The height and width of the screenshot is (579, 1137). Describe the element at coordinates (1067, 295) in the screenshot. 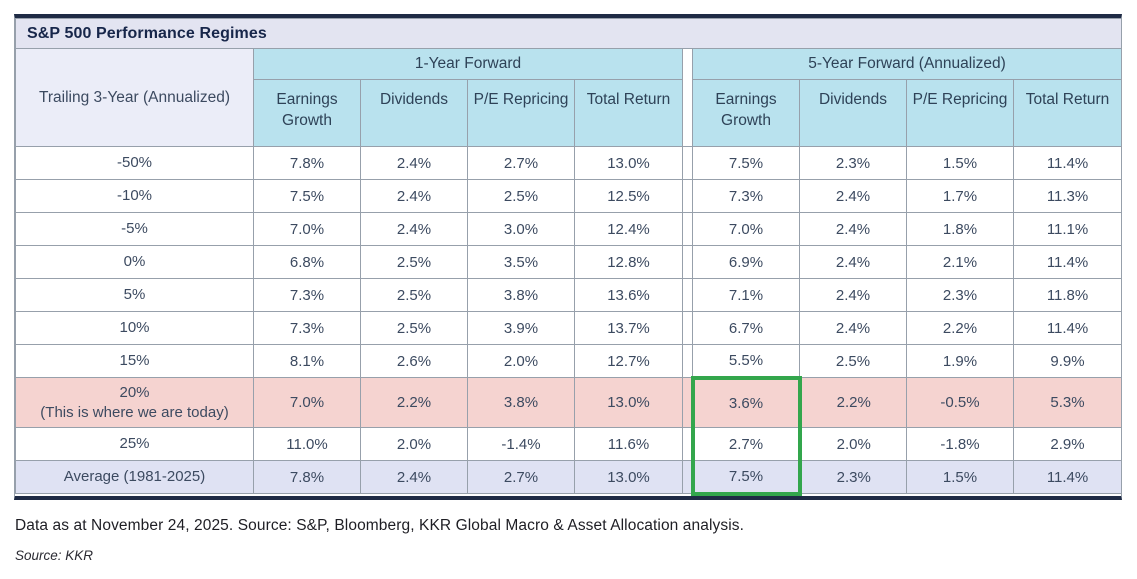

I see `value-cell: 11.8%` at that location.